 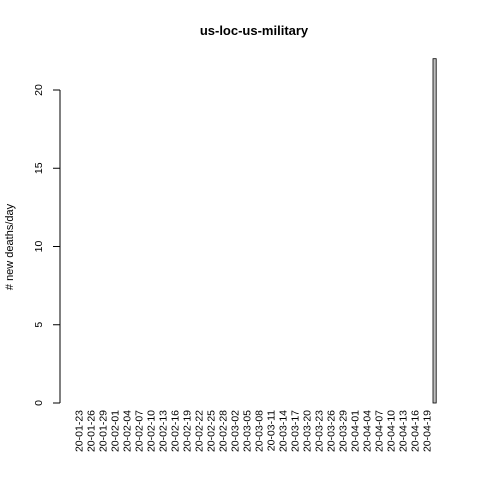 What do you see at coordinates (356, 431) in the screenshot?
I see `x-tick-label: 20-04-01` at bounding box center [356, 431].